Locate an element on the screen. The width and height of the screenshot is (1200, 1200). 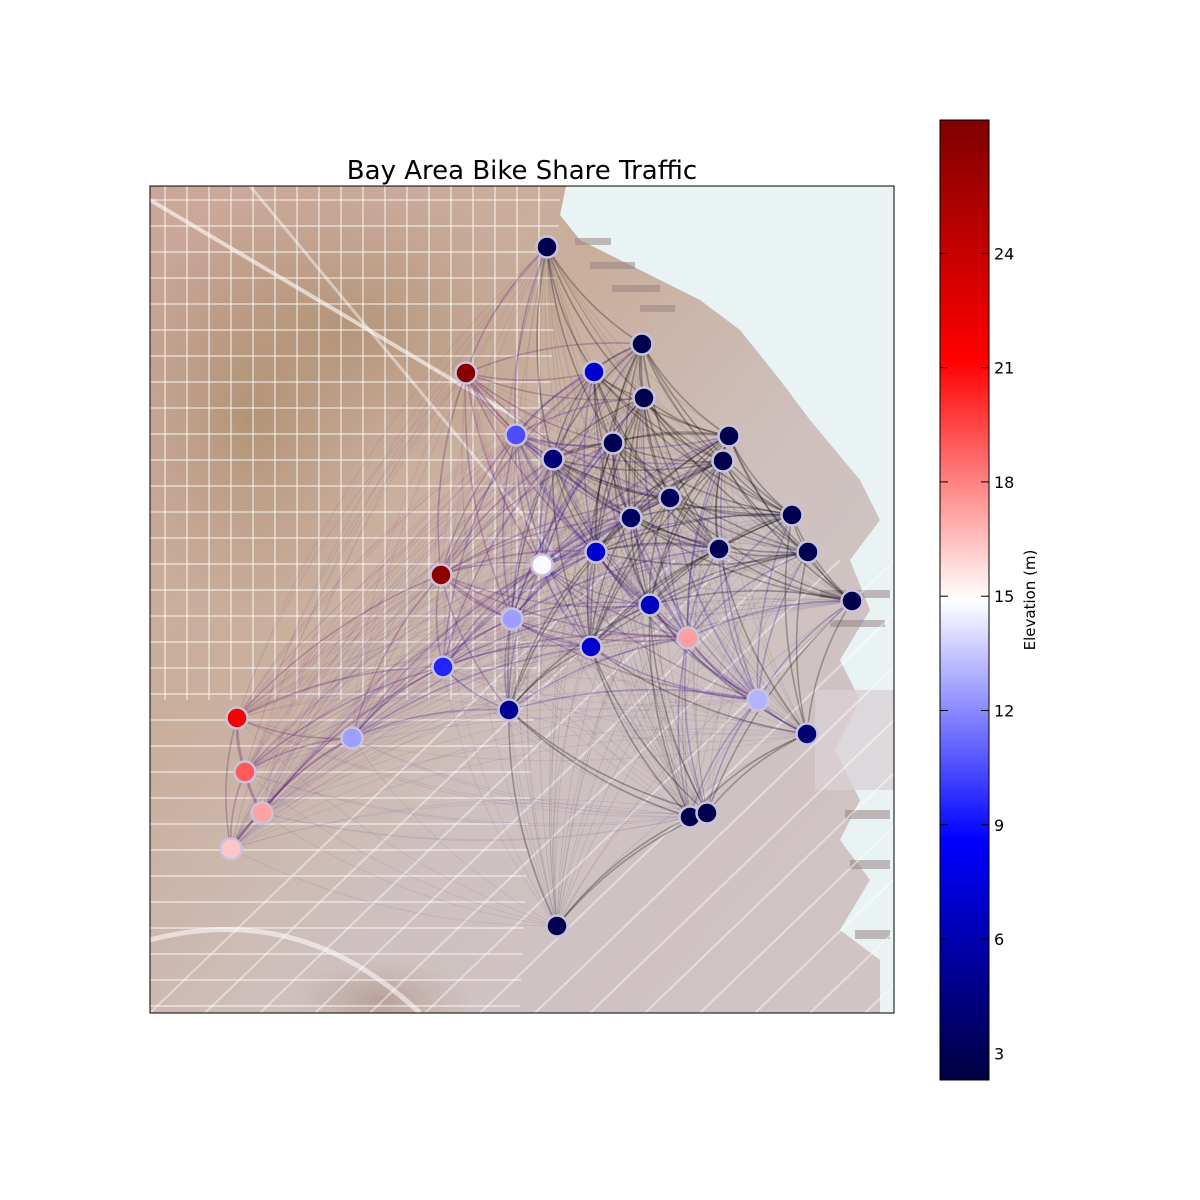
hillshade-south is located at coordinates (380, 986).